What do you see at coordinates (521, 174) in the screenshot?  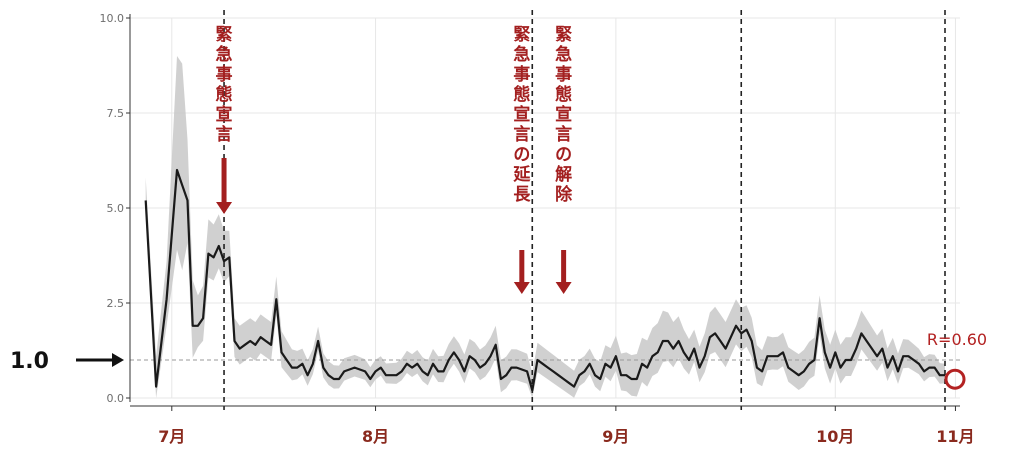 I see `annotation-char: 延` at bounding box center [521, 174].